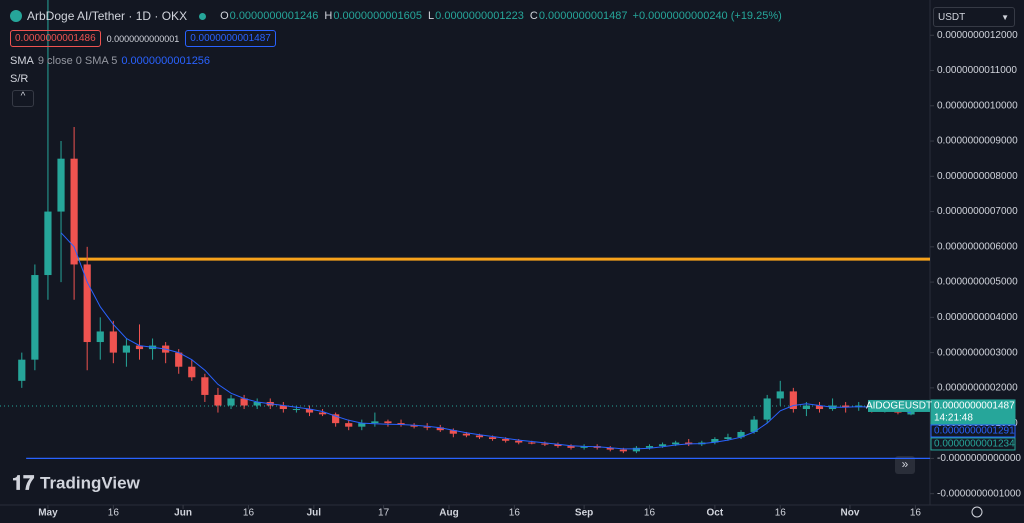  I want to click on y-tick-label: 0.0000000003000, so click(977, 352).